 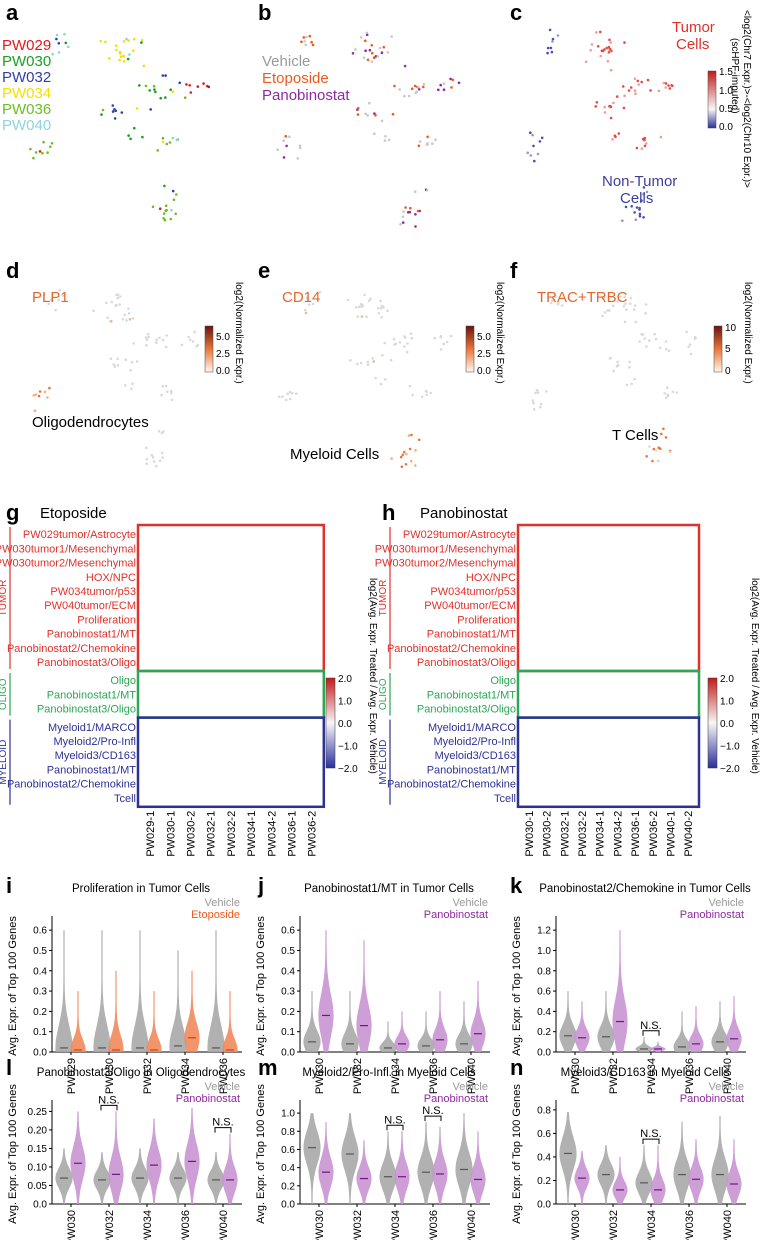 What do you see at coordinates (38, 1167) in the screenshot?
I see `y-tick-label: 0.10` at bounding box center [38, 1167].